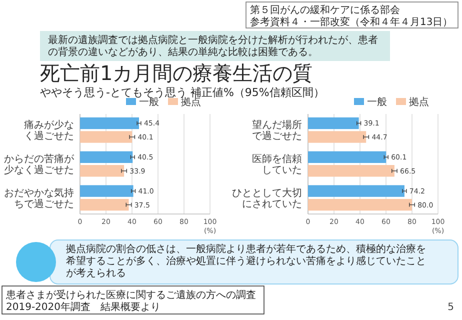 This screenshot has width=462, height=320. I want to click on y-tick-label: 望んだ場所で過ごせた, so click(277, 130).